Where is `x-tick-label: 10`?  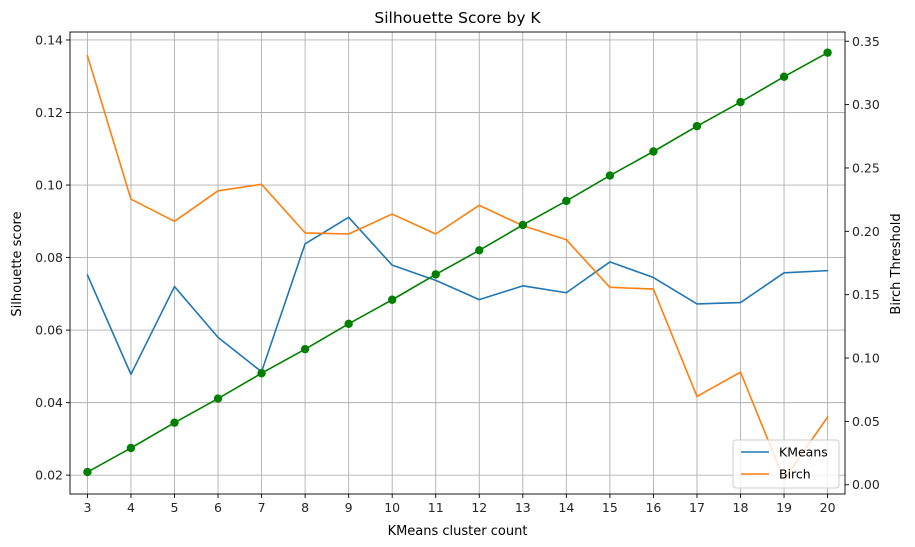
x-tick-label: 10 is located at coordinates (392, 507).